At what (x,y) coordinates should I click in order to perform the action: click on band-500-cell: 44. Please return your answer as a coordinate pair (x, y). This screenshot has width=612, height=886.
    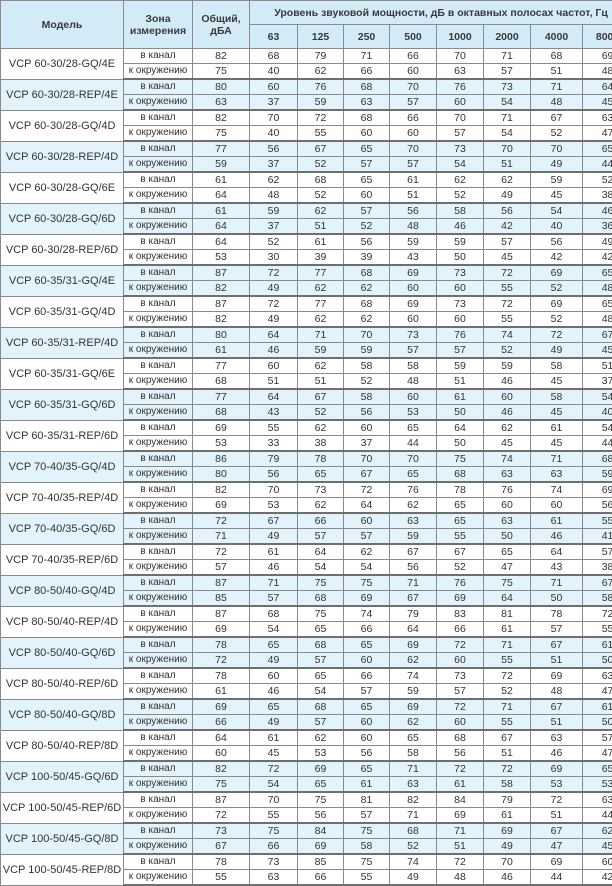
    Looking at the image, I should click on (413, 444).